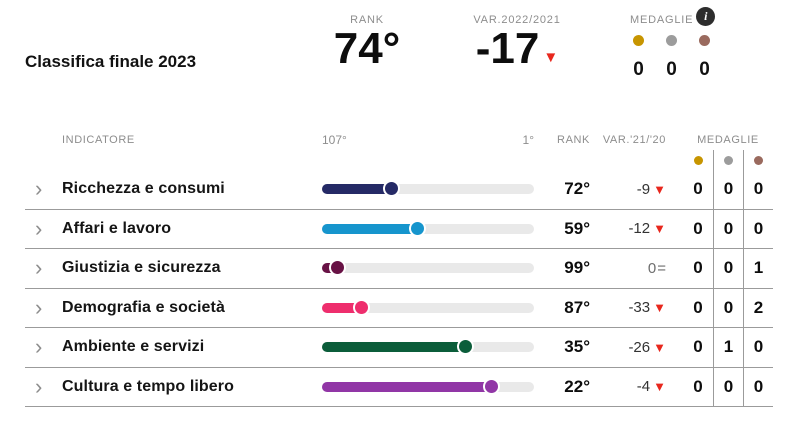 The height and width of the screenshot is (428, 800). What do you see at coordinates (143, 307) in the screenshot?
I see `indicator-label: Demografia e società` at bounding box center [143, 307].